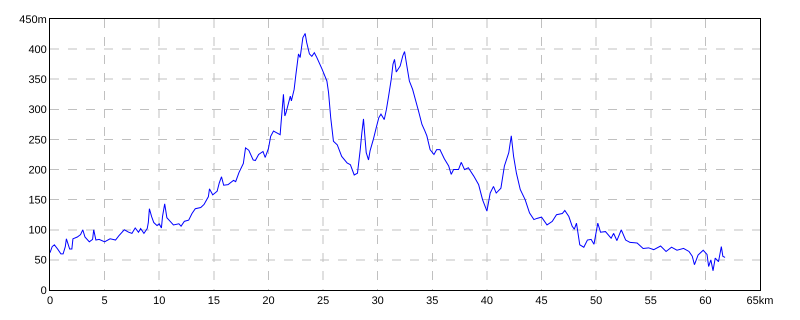  What do you see at coordinates (37, 50) in the screenshot?
I see `y-tick-label: 400` at bounding box center [37, 50].